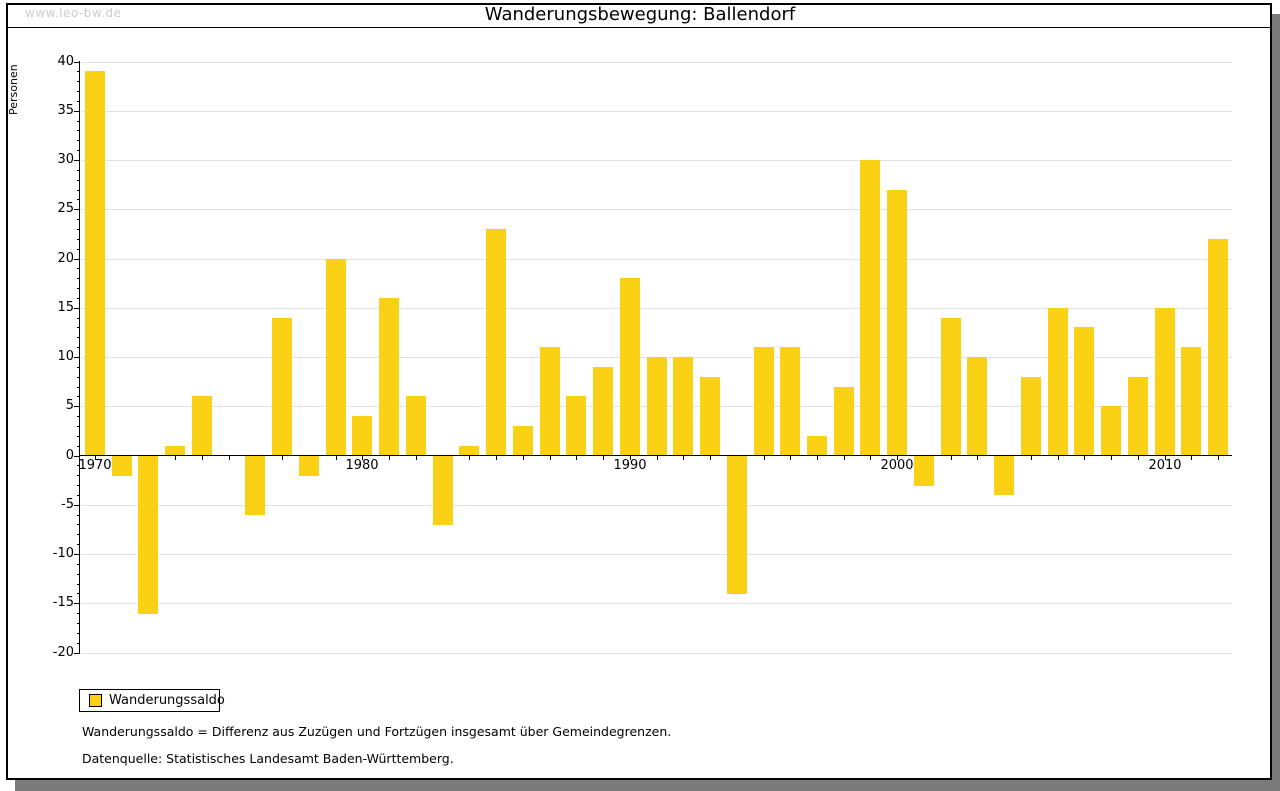  Describe the element at coordinates (656, 505) in the screenshot. I see `gridline-y--5` at that location.